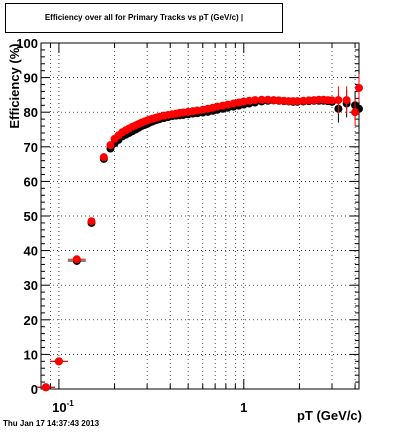 The image size is (400, 433). What do you see at coordinates (31, 78) in the screenshot?
I see `y-tick-label: 90` at bounding box center [31, 78].